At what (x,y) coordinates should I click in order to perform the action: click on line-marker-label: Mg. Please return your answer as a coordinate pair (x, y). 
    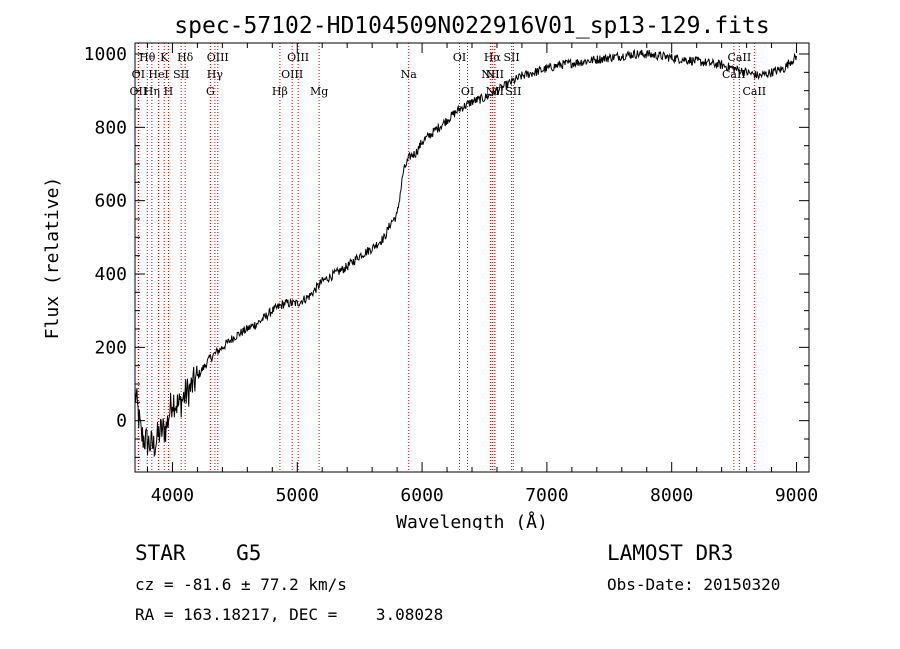
    Looking at the image, I should click on (319, 91).